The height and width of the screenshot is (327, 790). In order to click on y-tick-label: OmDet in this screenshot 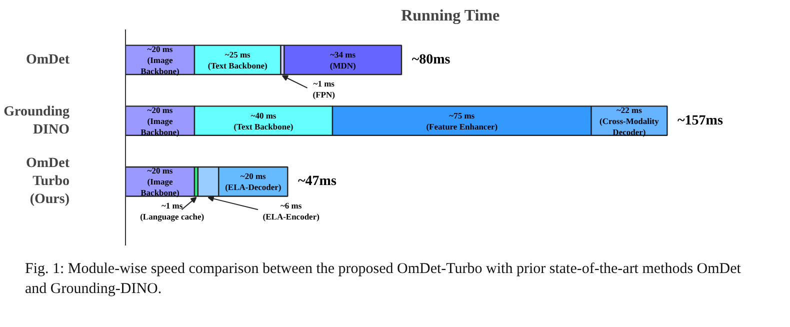, I will do `click(48, 60)`.